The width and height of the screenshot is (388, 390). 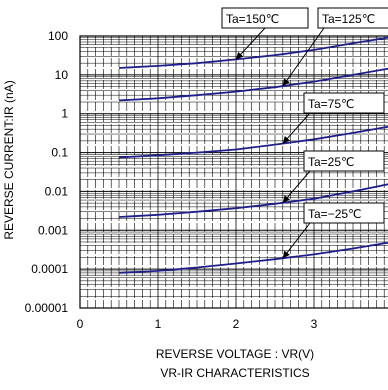 What do you see at coordinates (64, 114) in the screenshot?
I see `y-tick-label: 1` at bounding box center [64, 114].